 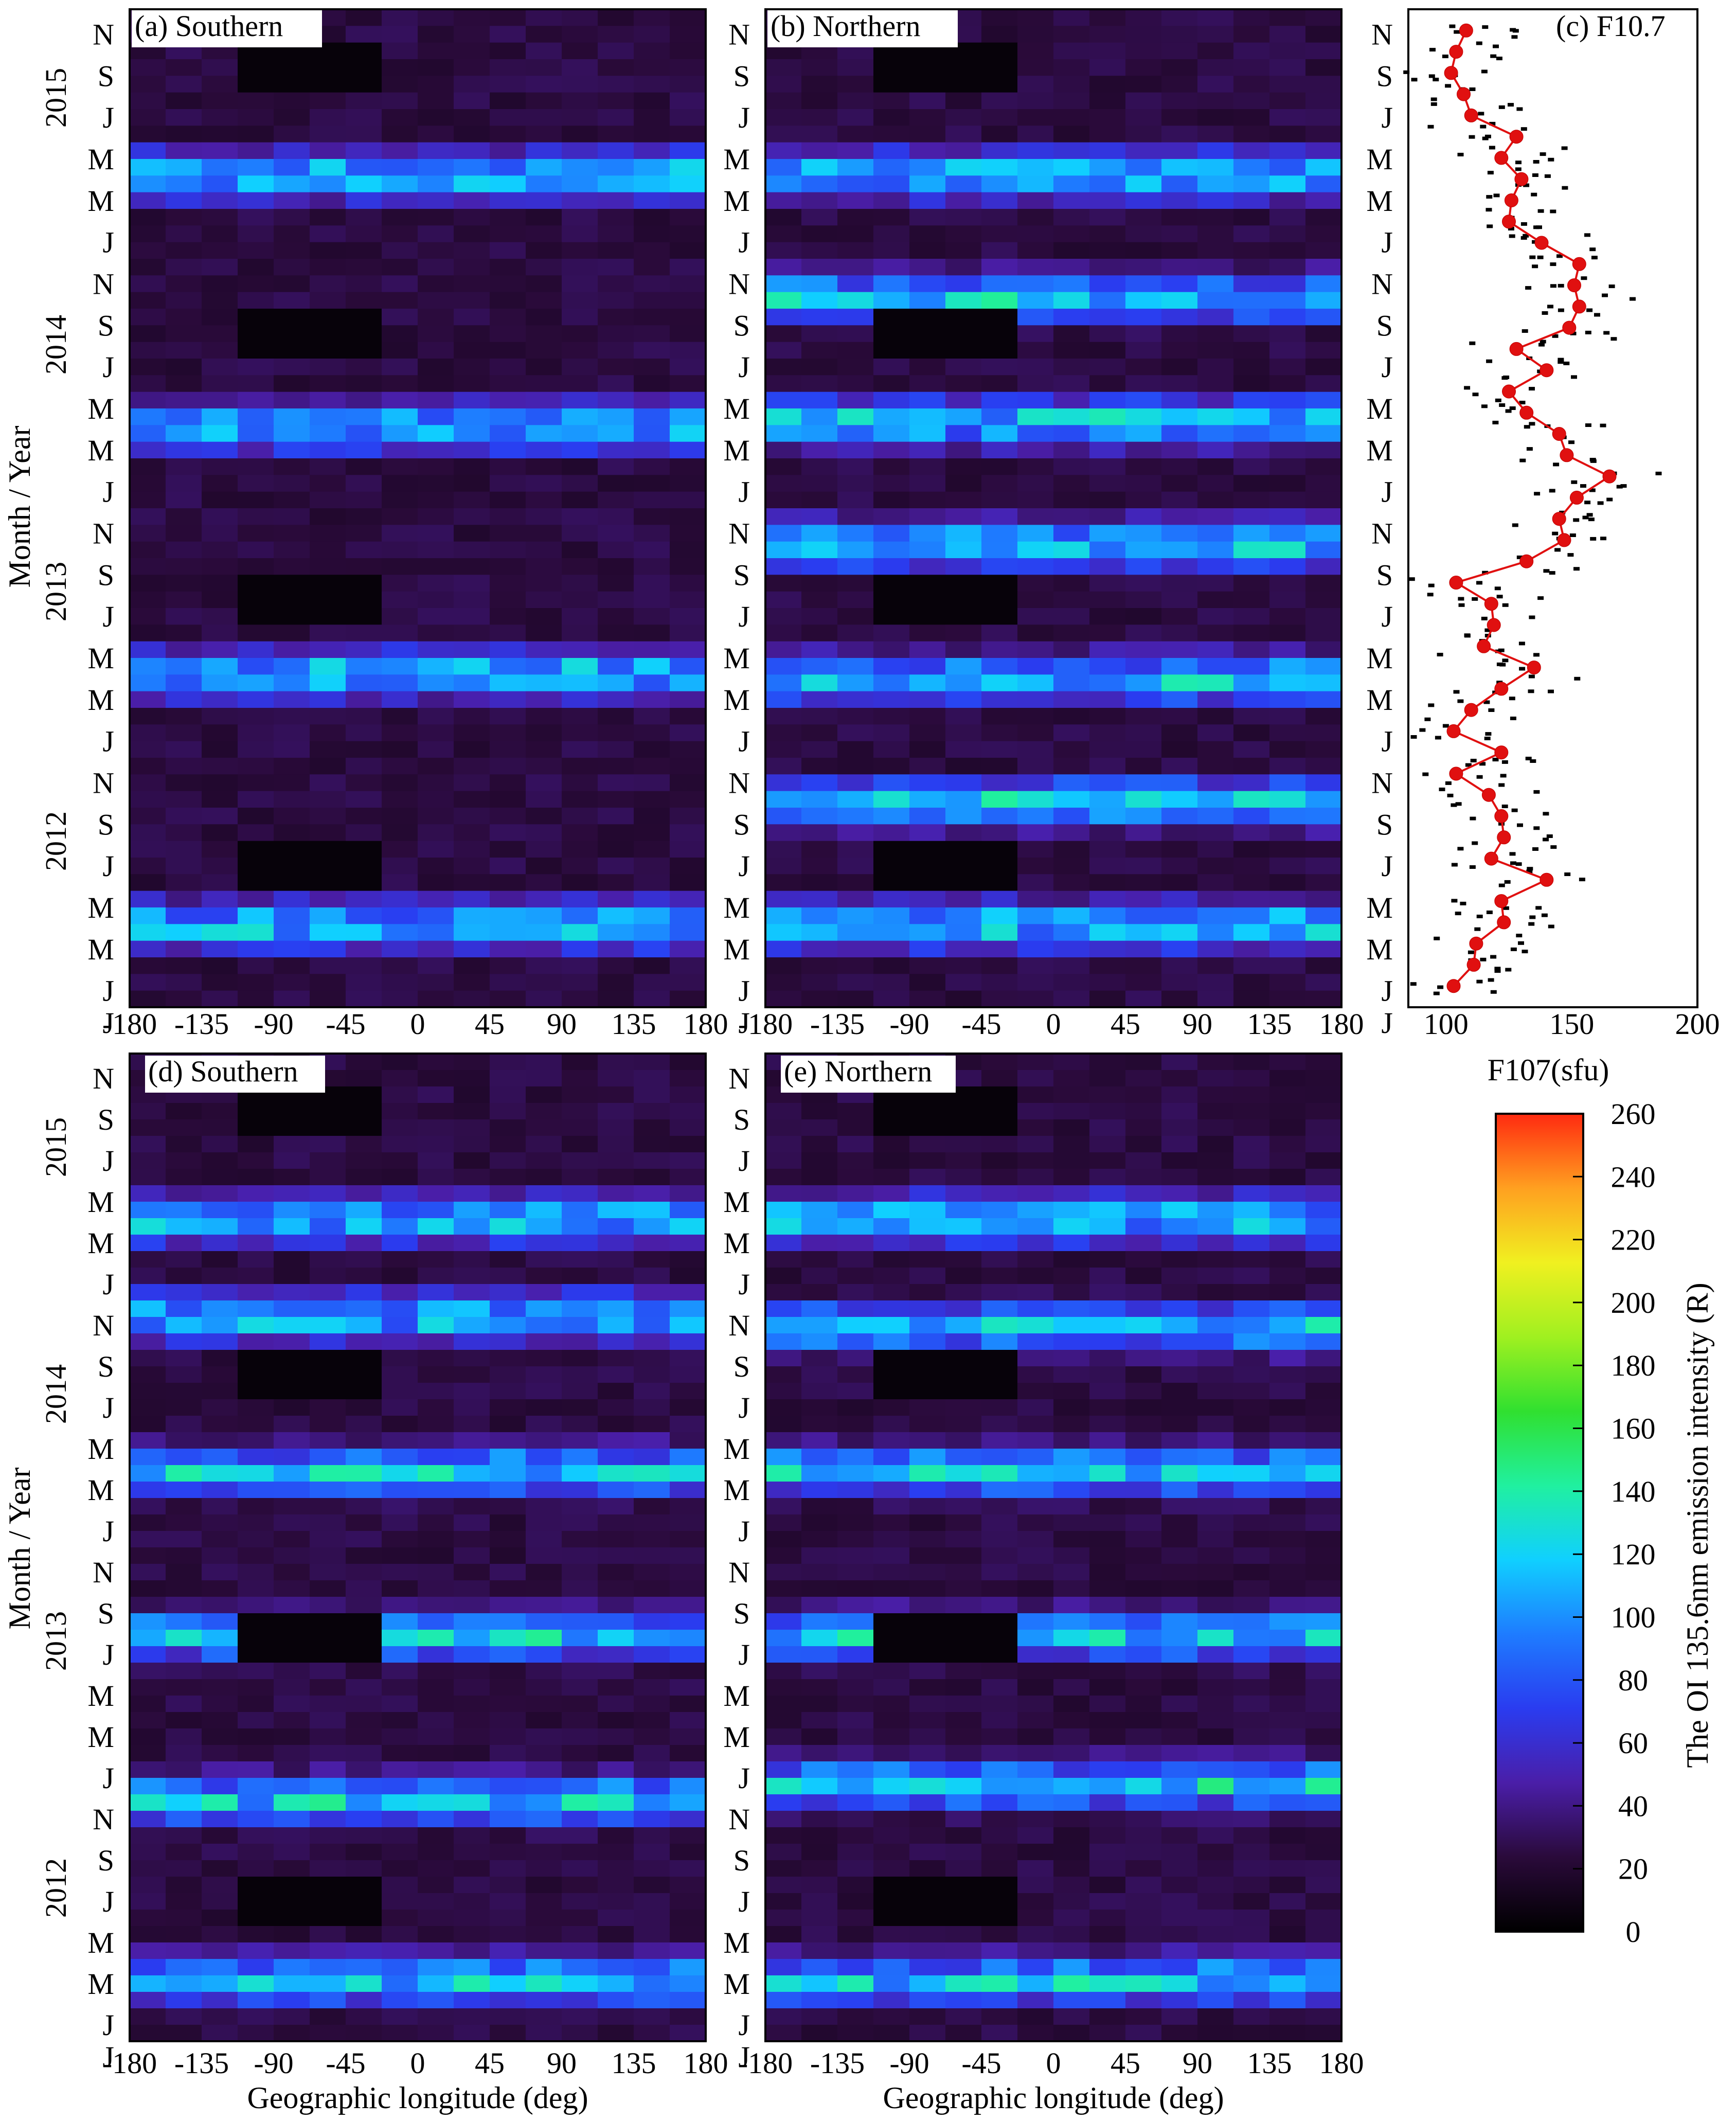 What do you see at coordinates (490, 2063) in the screenshot?
I see `longitude-tick-label: 45` at bounding box center [490, 2063].